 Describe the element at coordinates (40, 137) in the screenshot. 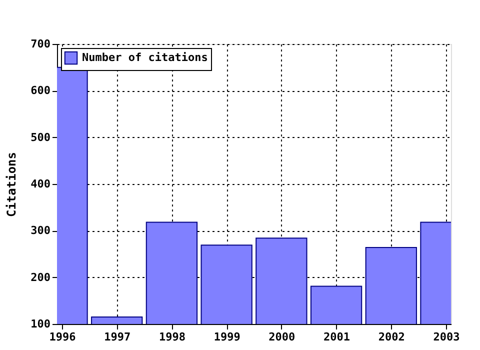

I see `y-tick-label: 500` at that location.